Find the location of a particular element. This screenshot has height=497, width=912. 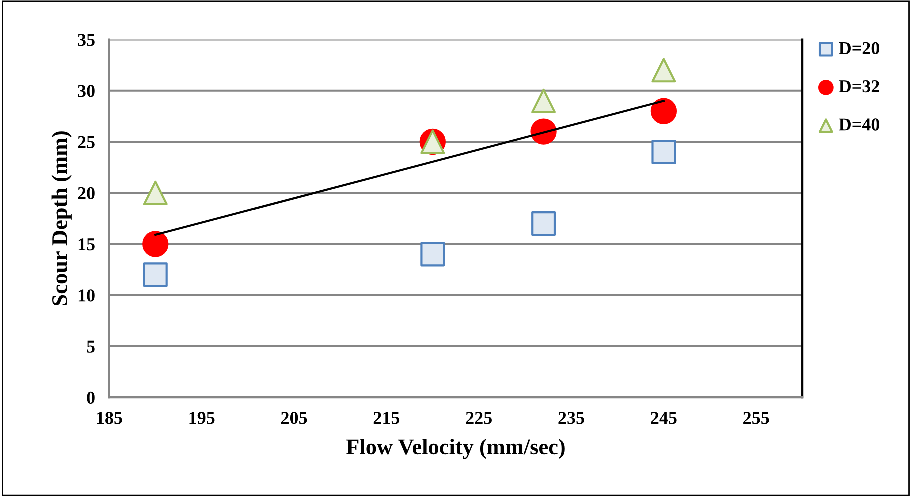

y-tick-label: 30 is located at coordinates (86, 91).